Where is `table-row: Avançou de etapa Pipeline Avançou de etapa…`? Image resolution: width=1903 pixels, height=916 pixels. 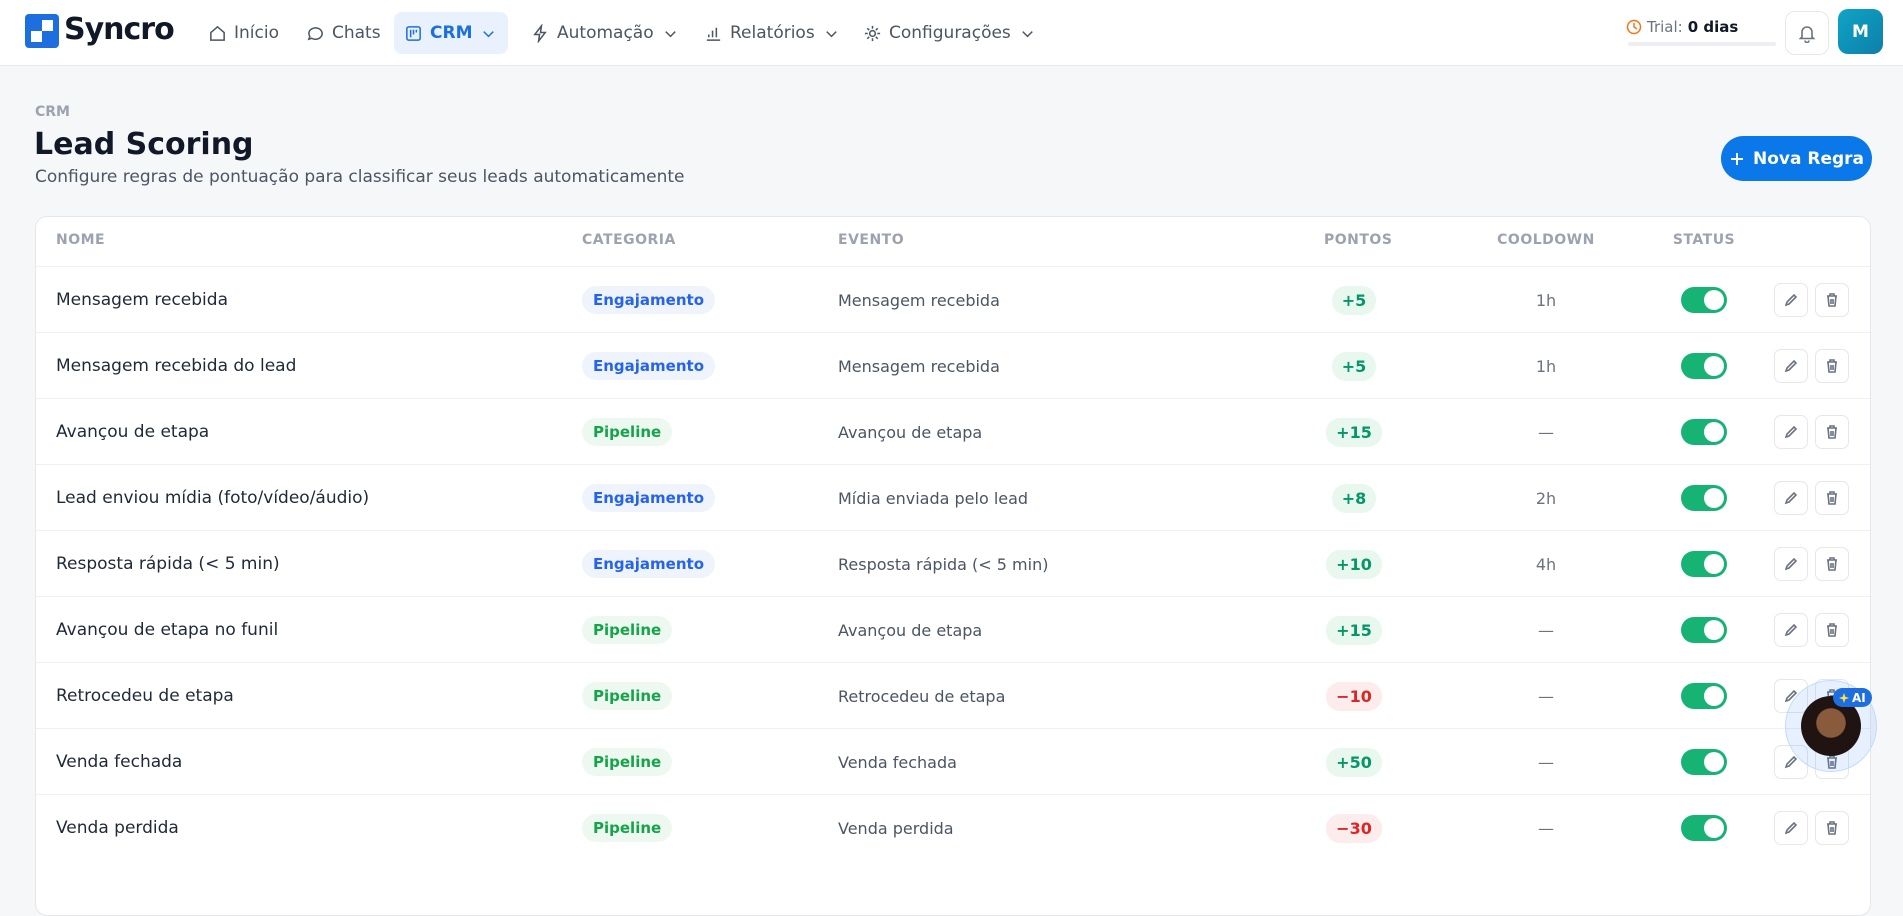 table-row: Avançou de etapa Pipeline Avançou de etapa… is located at coordinates (953, 431).